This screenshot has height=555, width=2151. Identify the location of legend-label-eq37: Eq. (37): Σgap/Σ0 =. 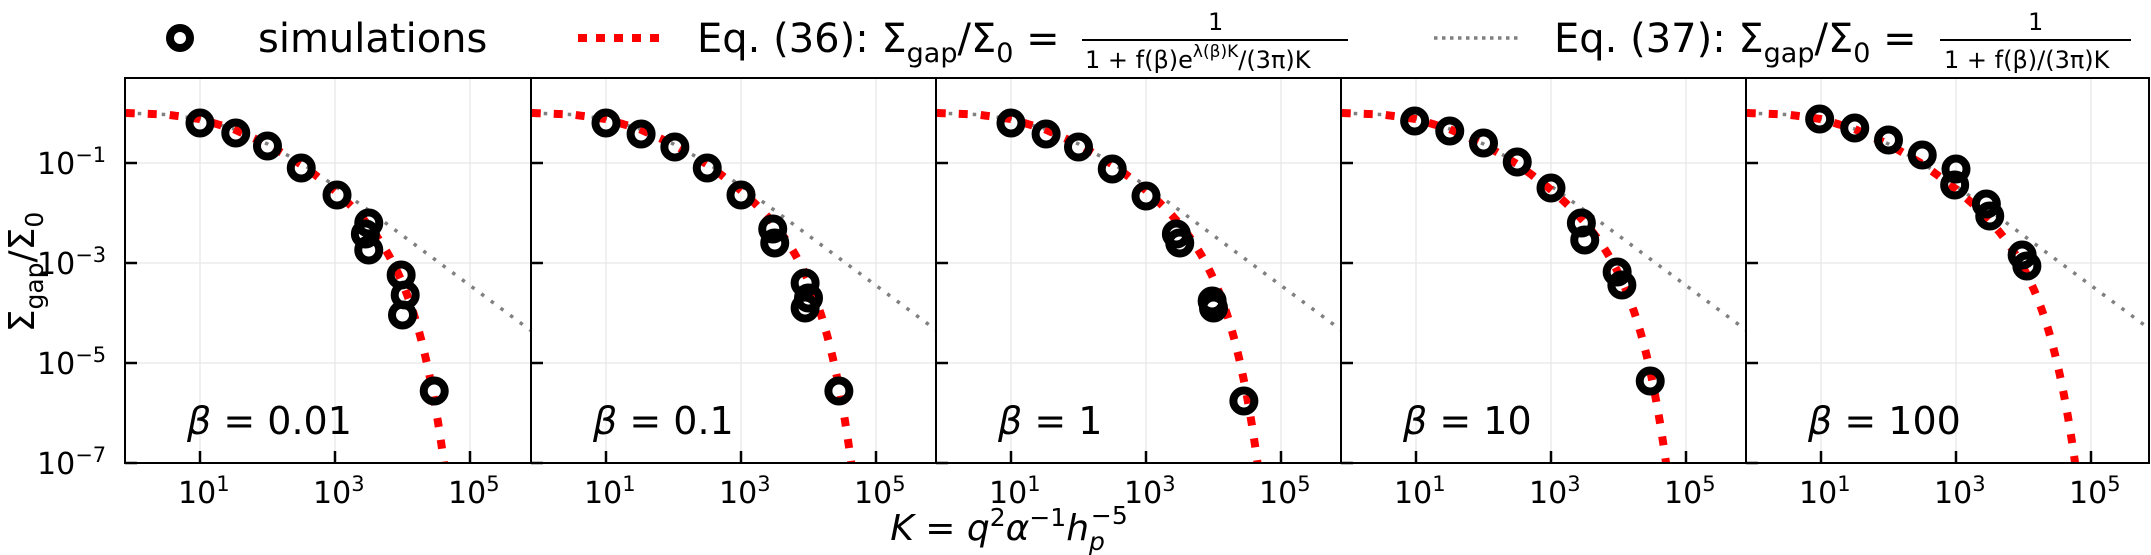
(1735, 42).